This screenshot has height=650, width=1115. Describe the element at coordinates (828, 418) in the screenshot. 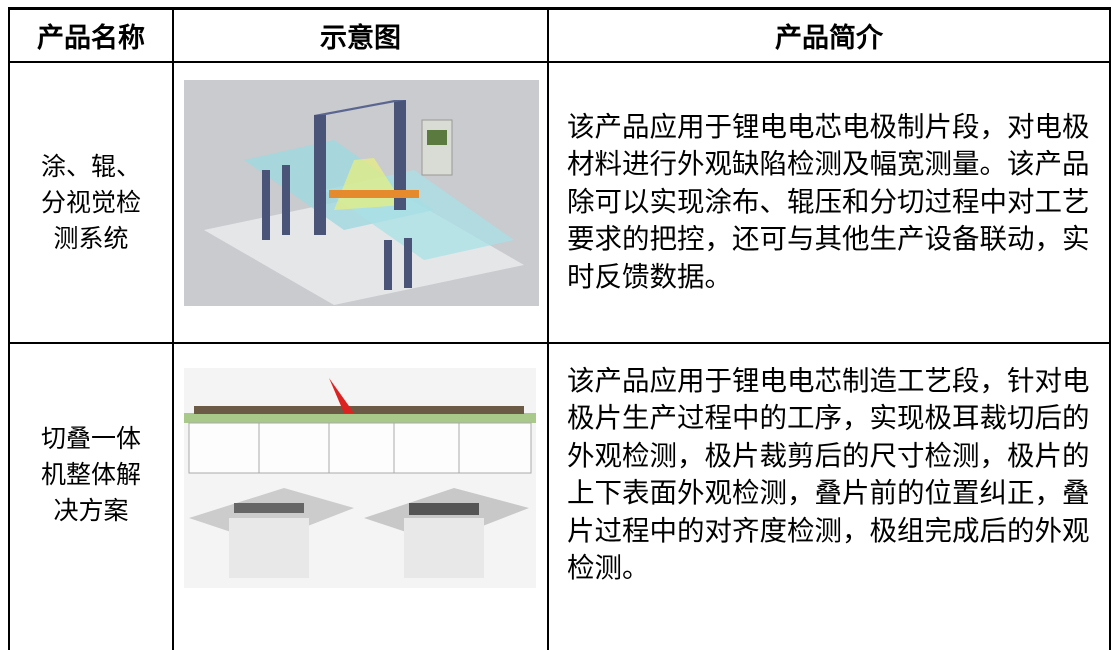

I see `text-line: 极片生产过程中的工序，实现极耳裁切后的` at that location.